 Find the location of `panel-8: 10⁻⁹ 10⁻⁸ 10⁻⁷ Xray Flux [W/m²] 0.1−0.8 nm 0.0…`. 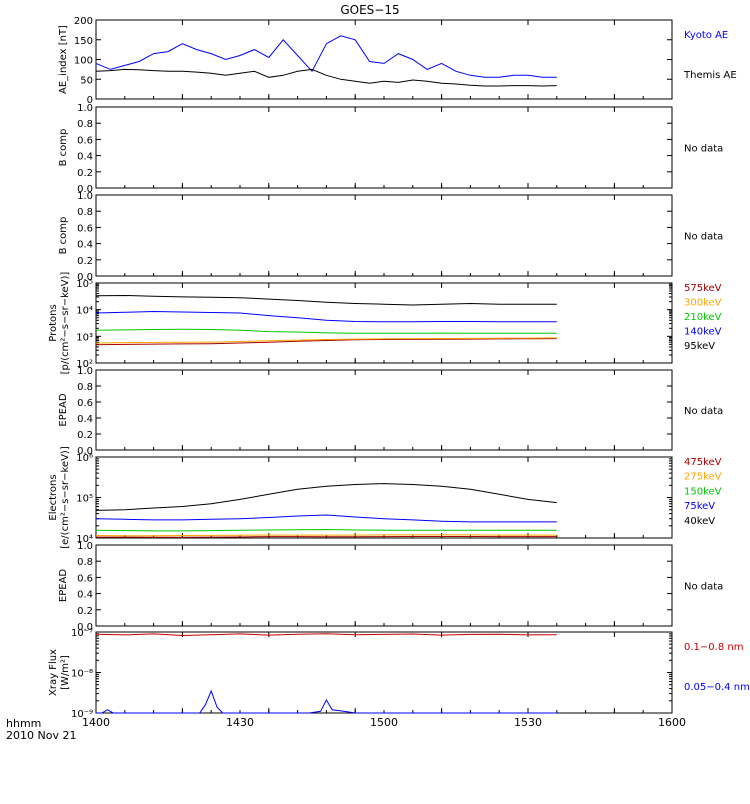

panel-8: 10⁻⁹ 10⁻⁸ 10⁻⁷ Xray Flux [W/m²] 0.1−0.8 nm 0.0… is located at coordinates (399, 674).